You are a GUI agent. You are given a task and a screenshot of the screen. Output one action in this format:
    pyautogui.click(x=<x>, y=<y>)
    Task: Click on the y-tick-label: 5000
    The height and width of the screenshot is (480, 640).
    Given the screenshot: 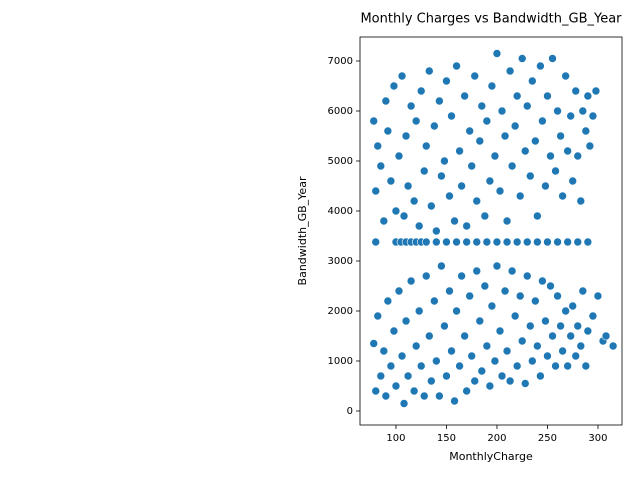 What is the action you would take?
    pyautogui.click(x=340, y=161)
    